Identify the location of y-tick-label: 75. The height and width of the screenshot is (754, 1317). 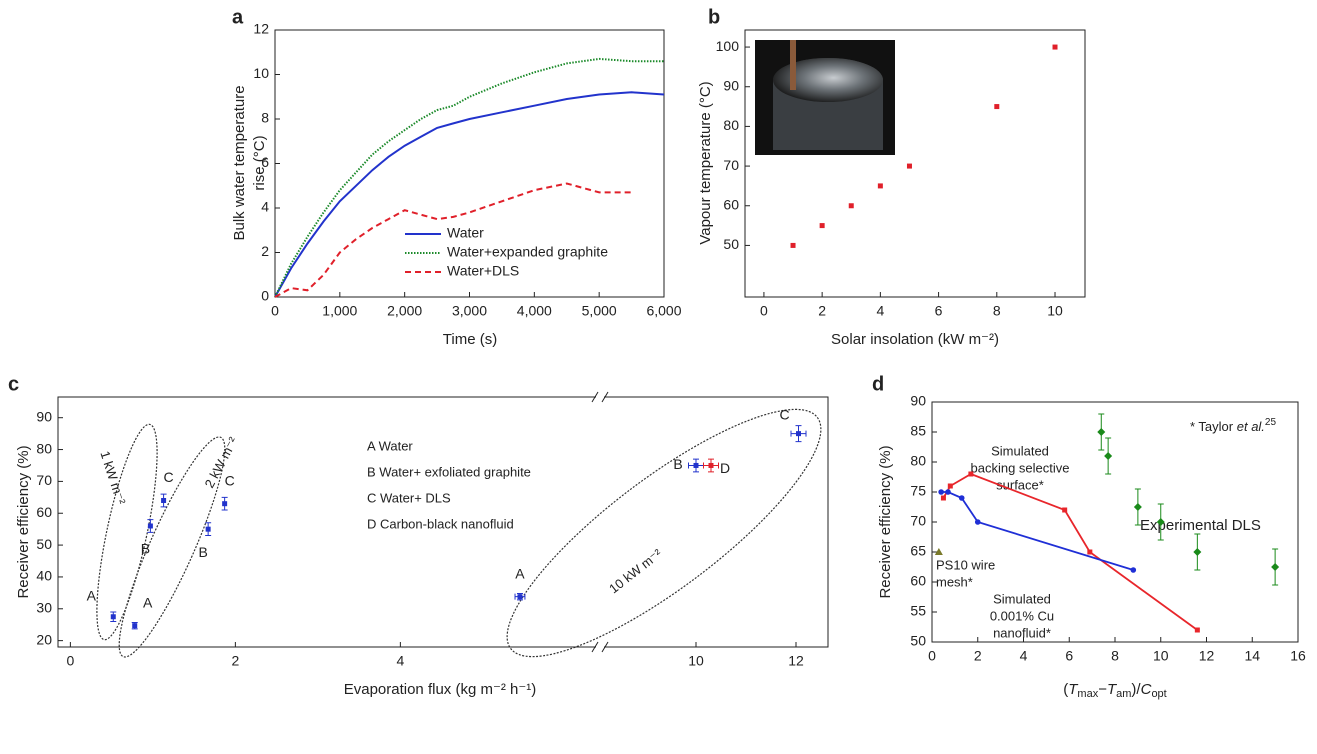
(918, 491).